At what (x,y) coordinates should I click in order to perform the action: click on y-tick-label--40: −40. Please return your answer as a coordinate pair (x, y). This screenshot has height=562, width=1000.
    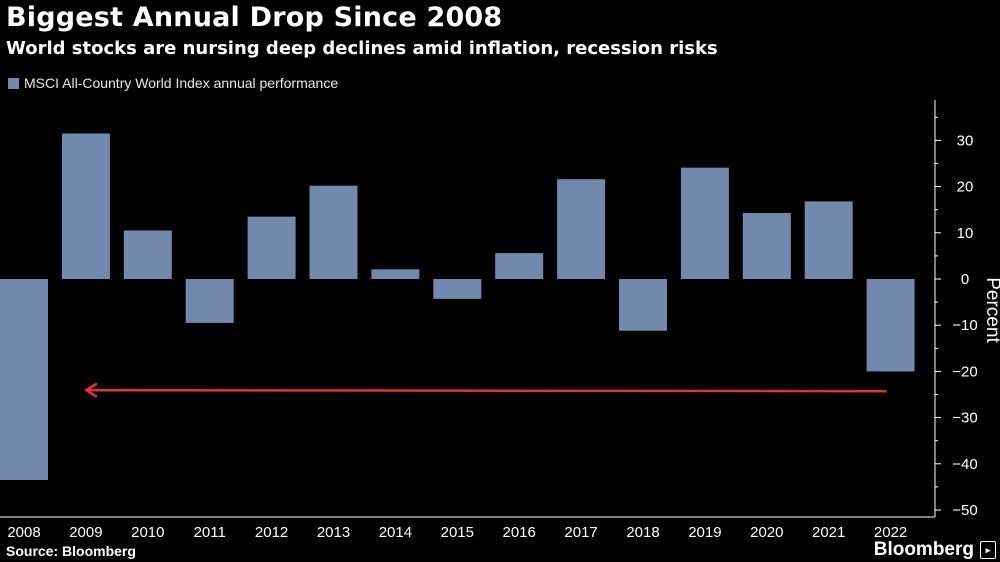
    Looking at the image, I should click on (964, 464).